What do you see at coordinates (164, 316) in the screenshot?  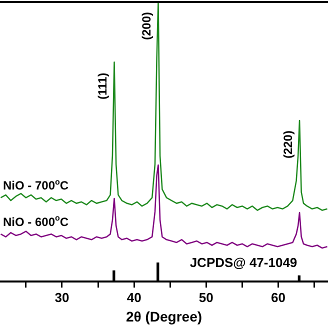 I see `x-axis-title: 2θ (Degree)` at bounding box center [164, 316].